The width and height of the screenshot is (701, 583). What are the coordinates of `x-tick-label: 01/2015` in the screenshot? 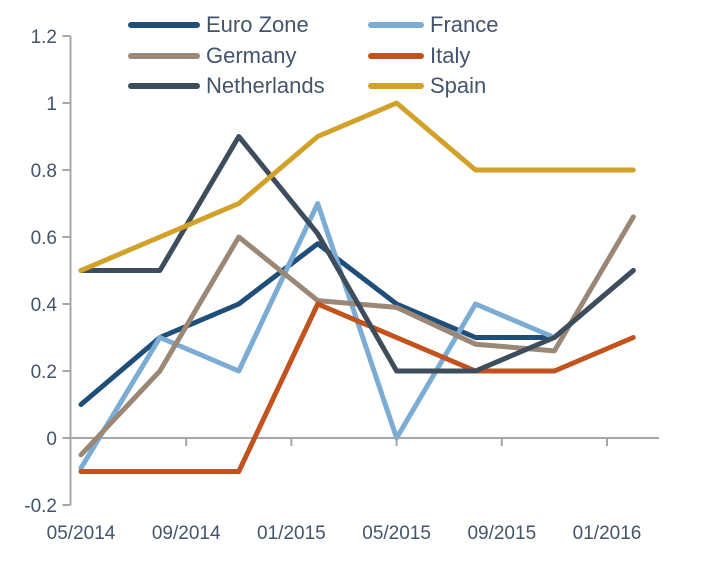 It's located at (291, 533).